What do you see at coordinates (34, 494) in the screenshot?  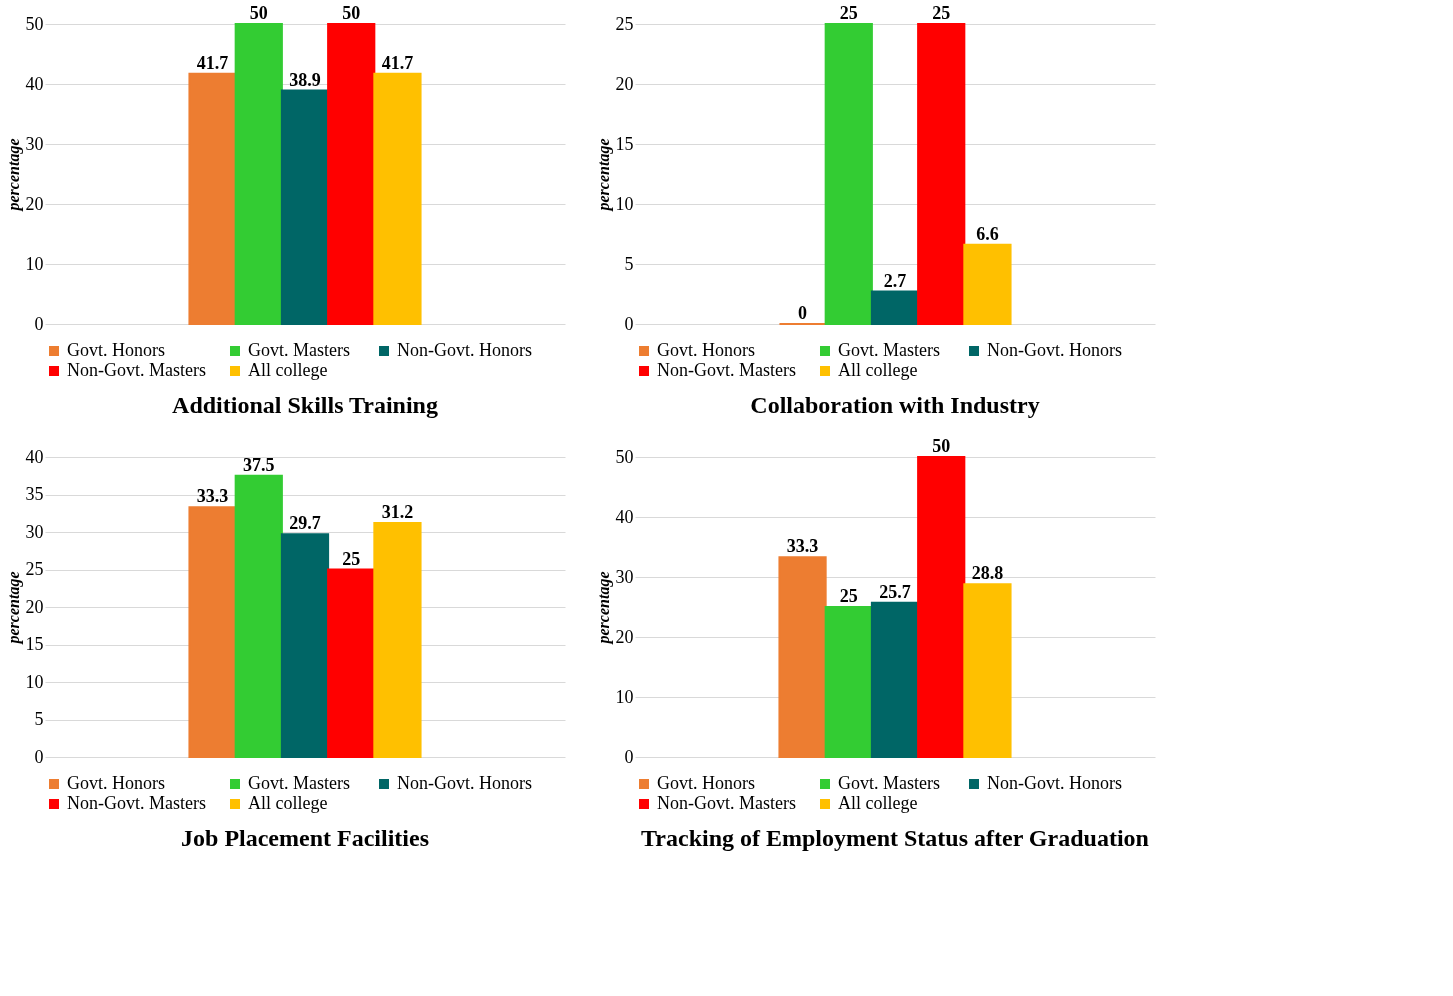 I see `y-tick-label: 35` at bounding box center [34, 494].